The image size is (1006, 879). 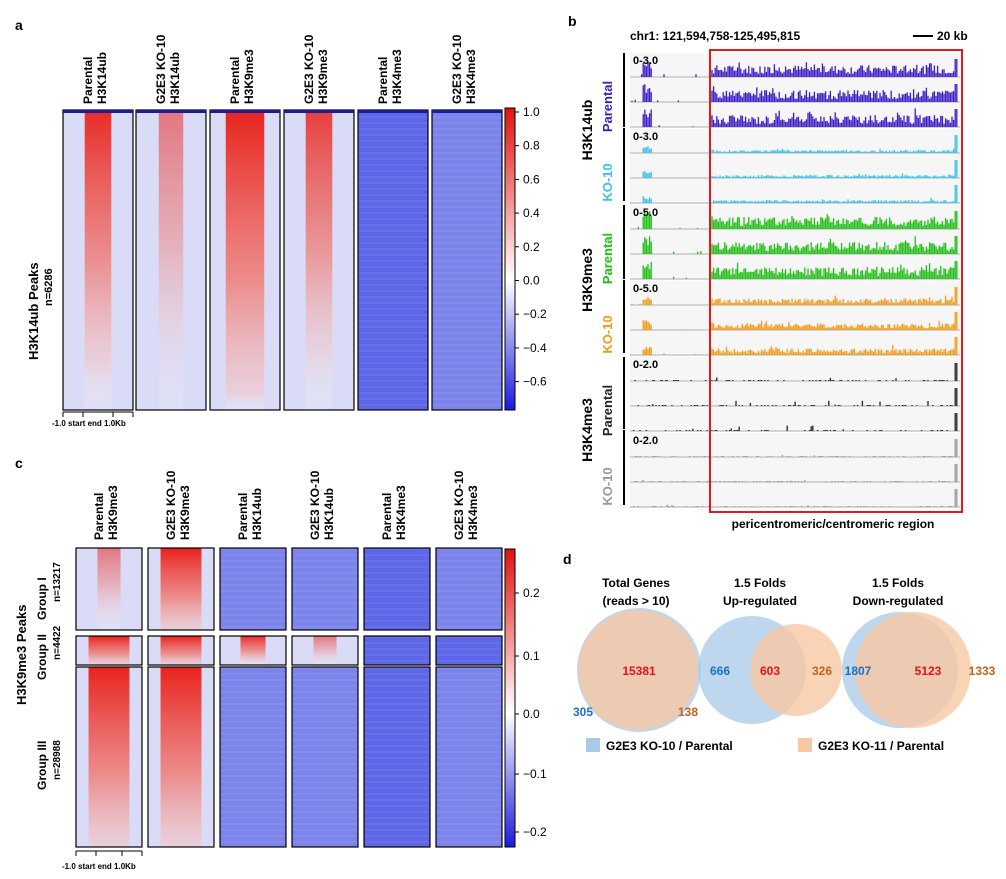 I want to click on sample-label: Parental, so click(x=607, y=106).